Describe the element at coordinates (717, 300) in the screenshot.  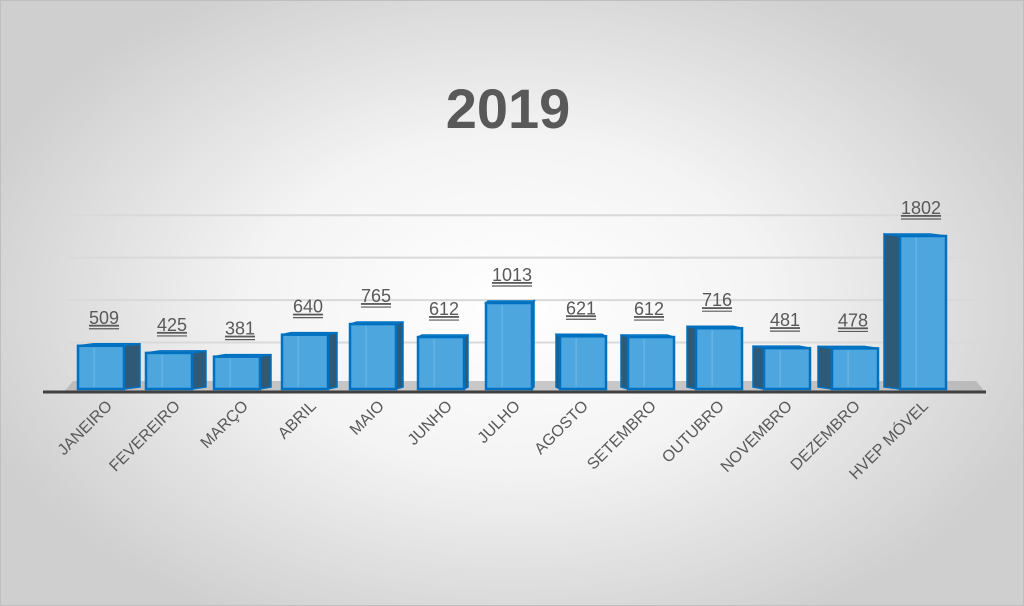
I see `data-label: 716` at that location.